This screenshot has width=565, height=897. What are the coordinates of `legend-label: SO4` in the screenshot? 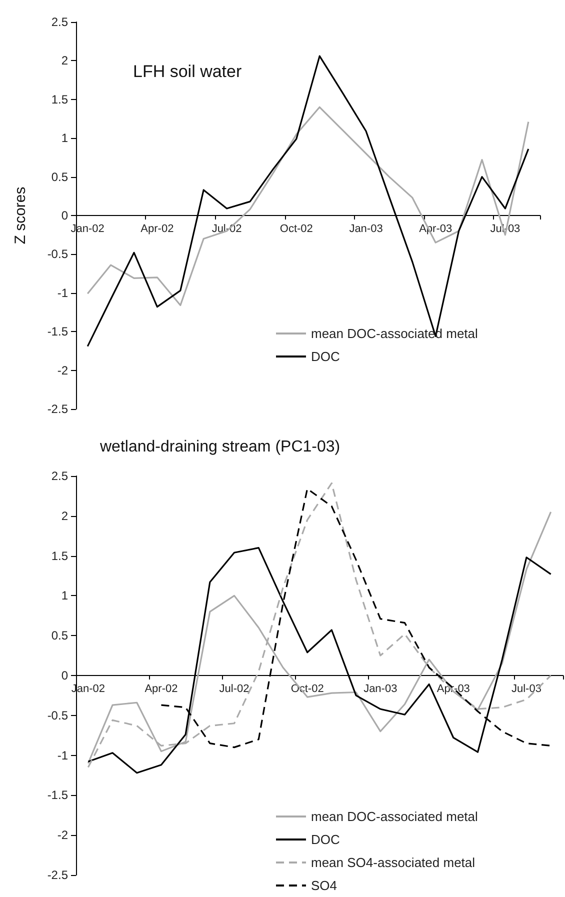 It's located at (324, 885).